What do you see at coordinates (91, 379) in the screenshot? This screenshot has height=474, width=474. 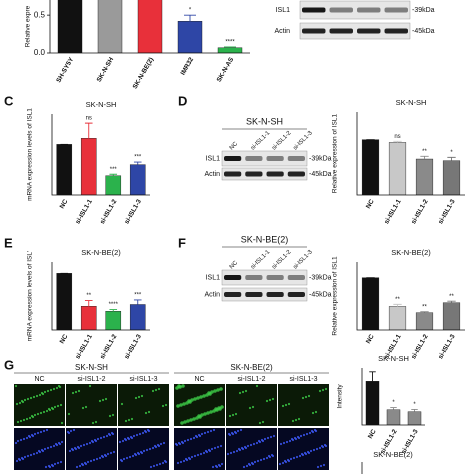 I see `imaging-lane-label: si-ISL1-2` at bounding box center [91, 379].